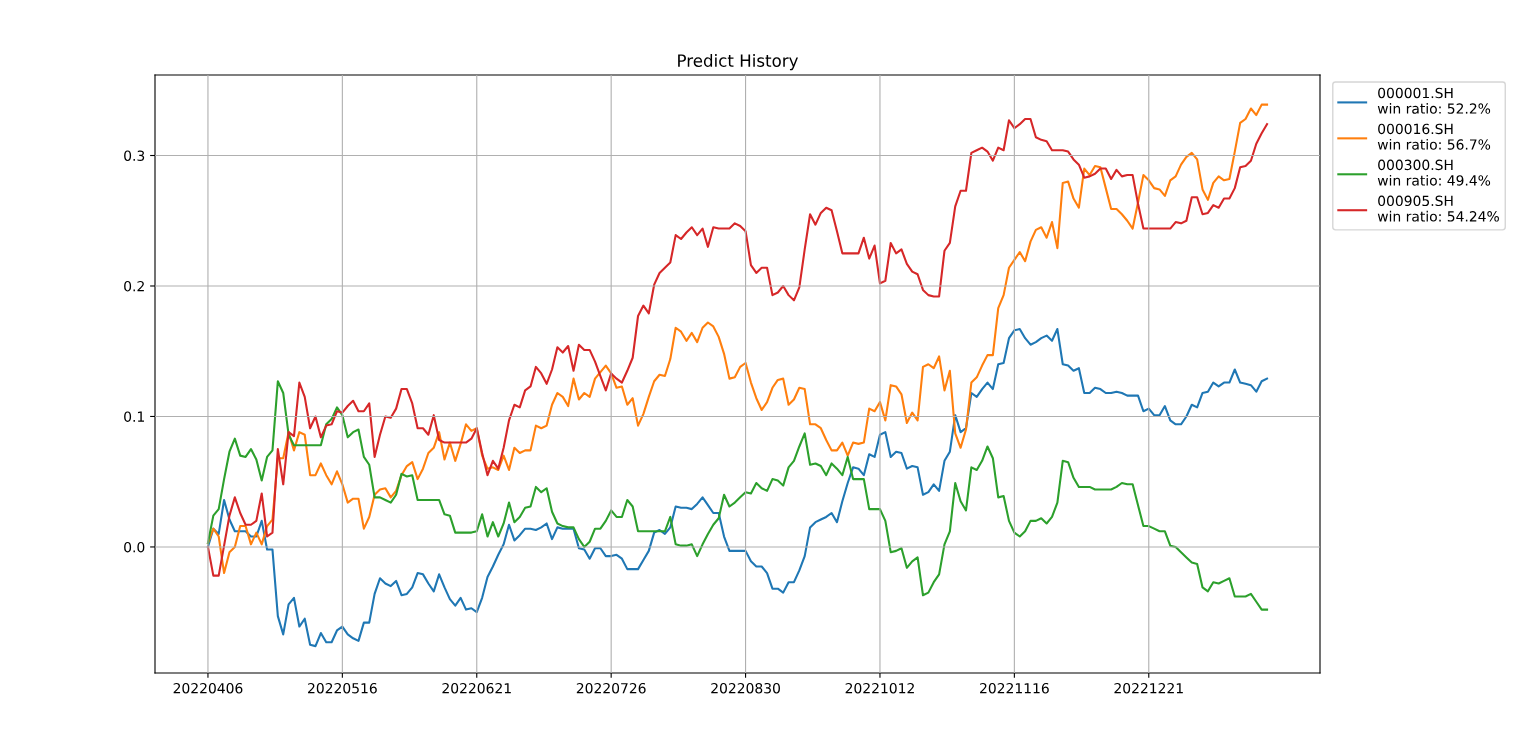  What do you see at coordinates (134, 286) in the screenshot?
I see `y-tick-label: 0.2` at bounding box center [134, 286].